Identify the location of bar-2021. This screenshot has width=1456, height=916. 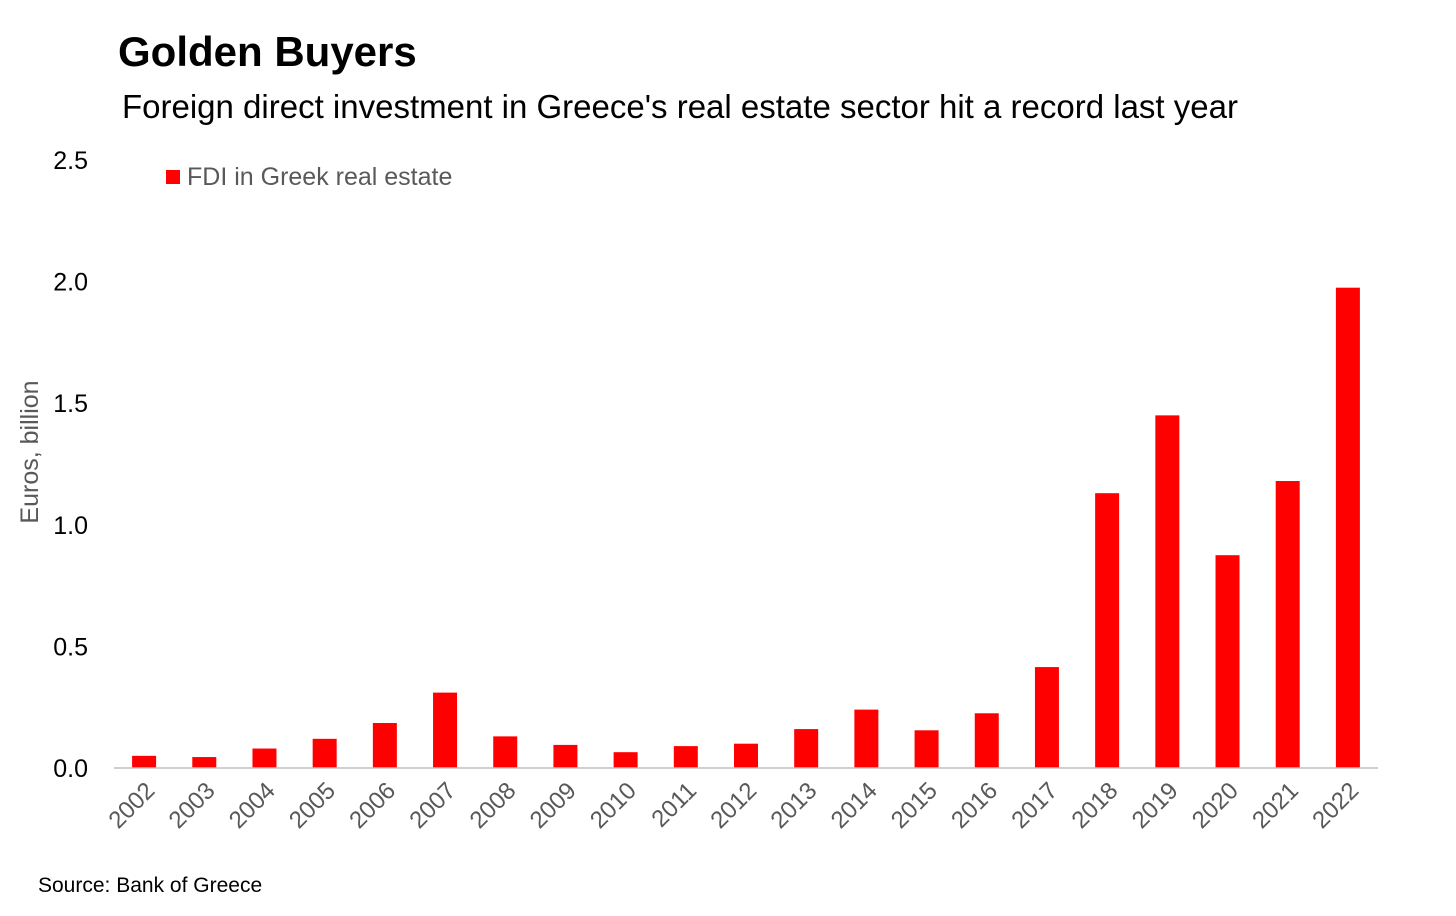
(1287, 624).